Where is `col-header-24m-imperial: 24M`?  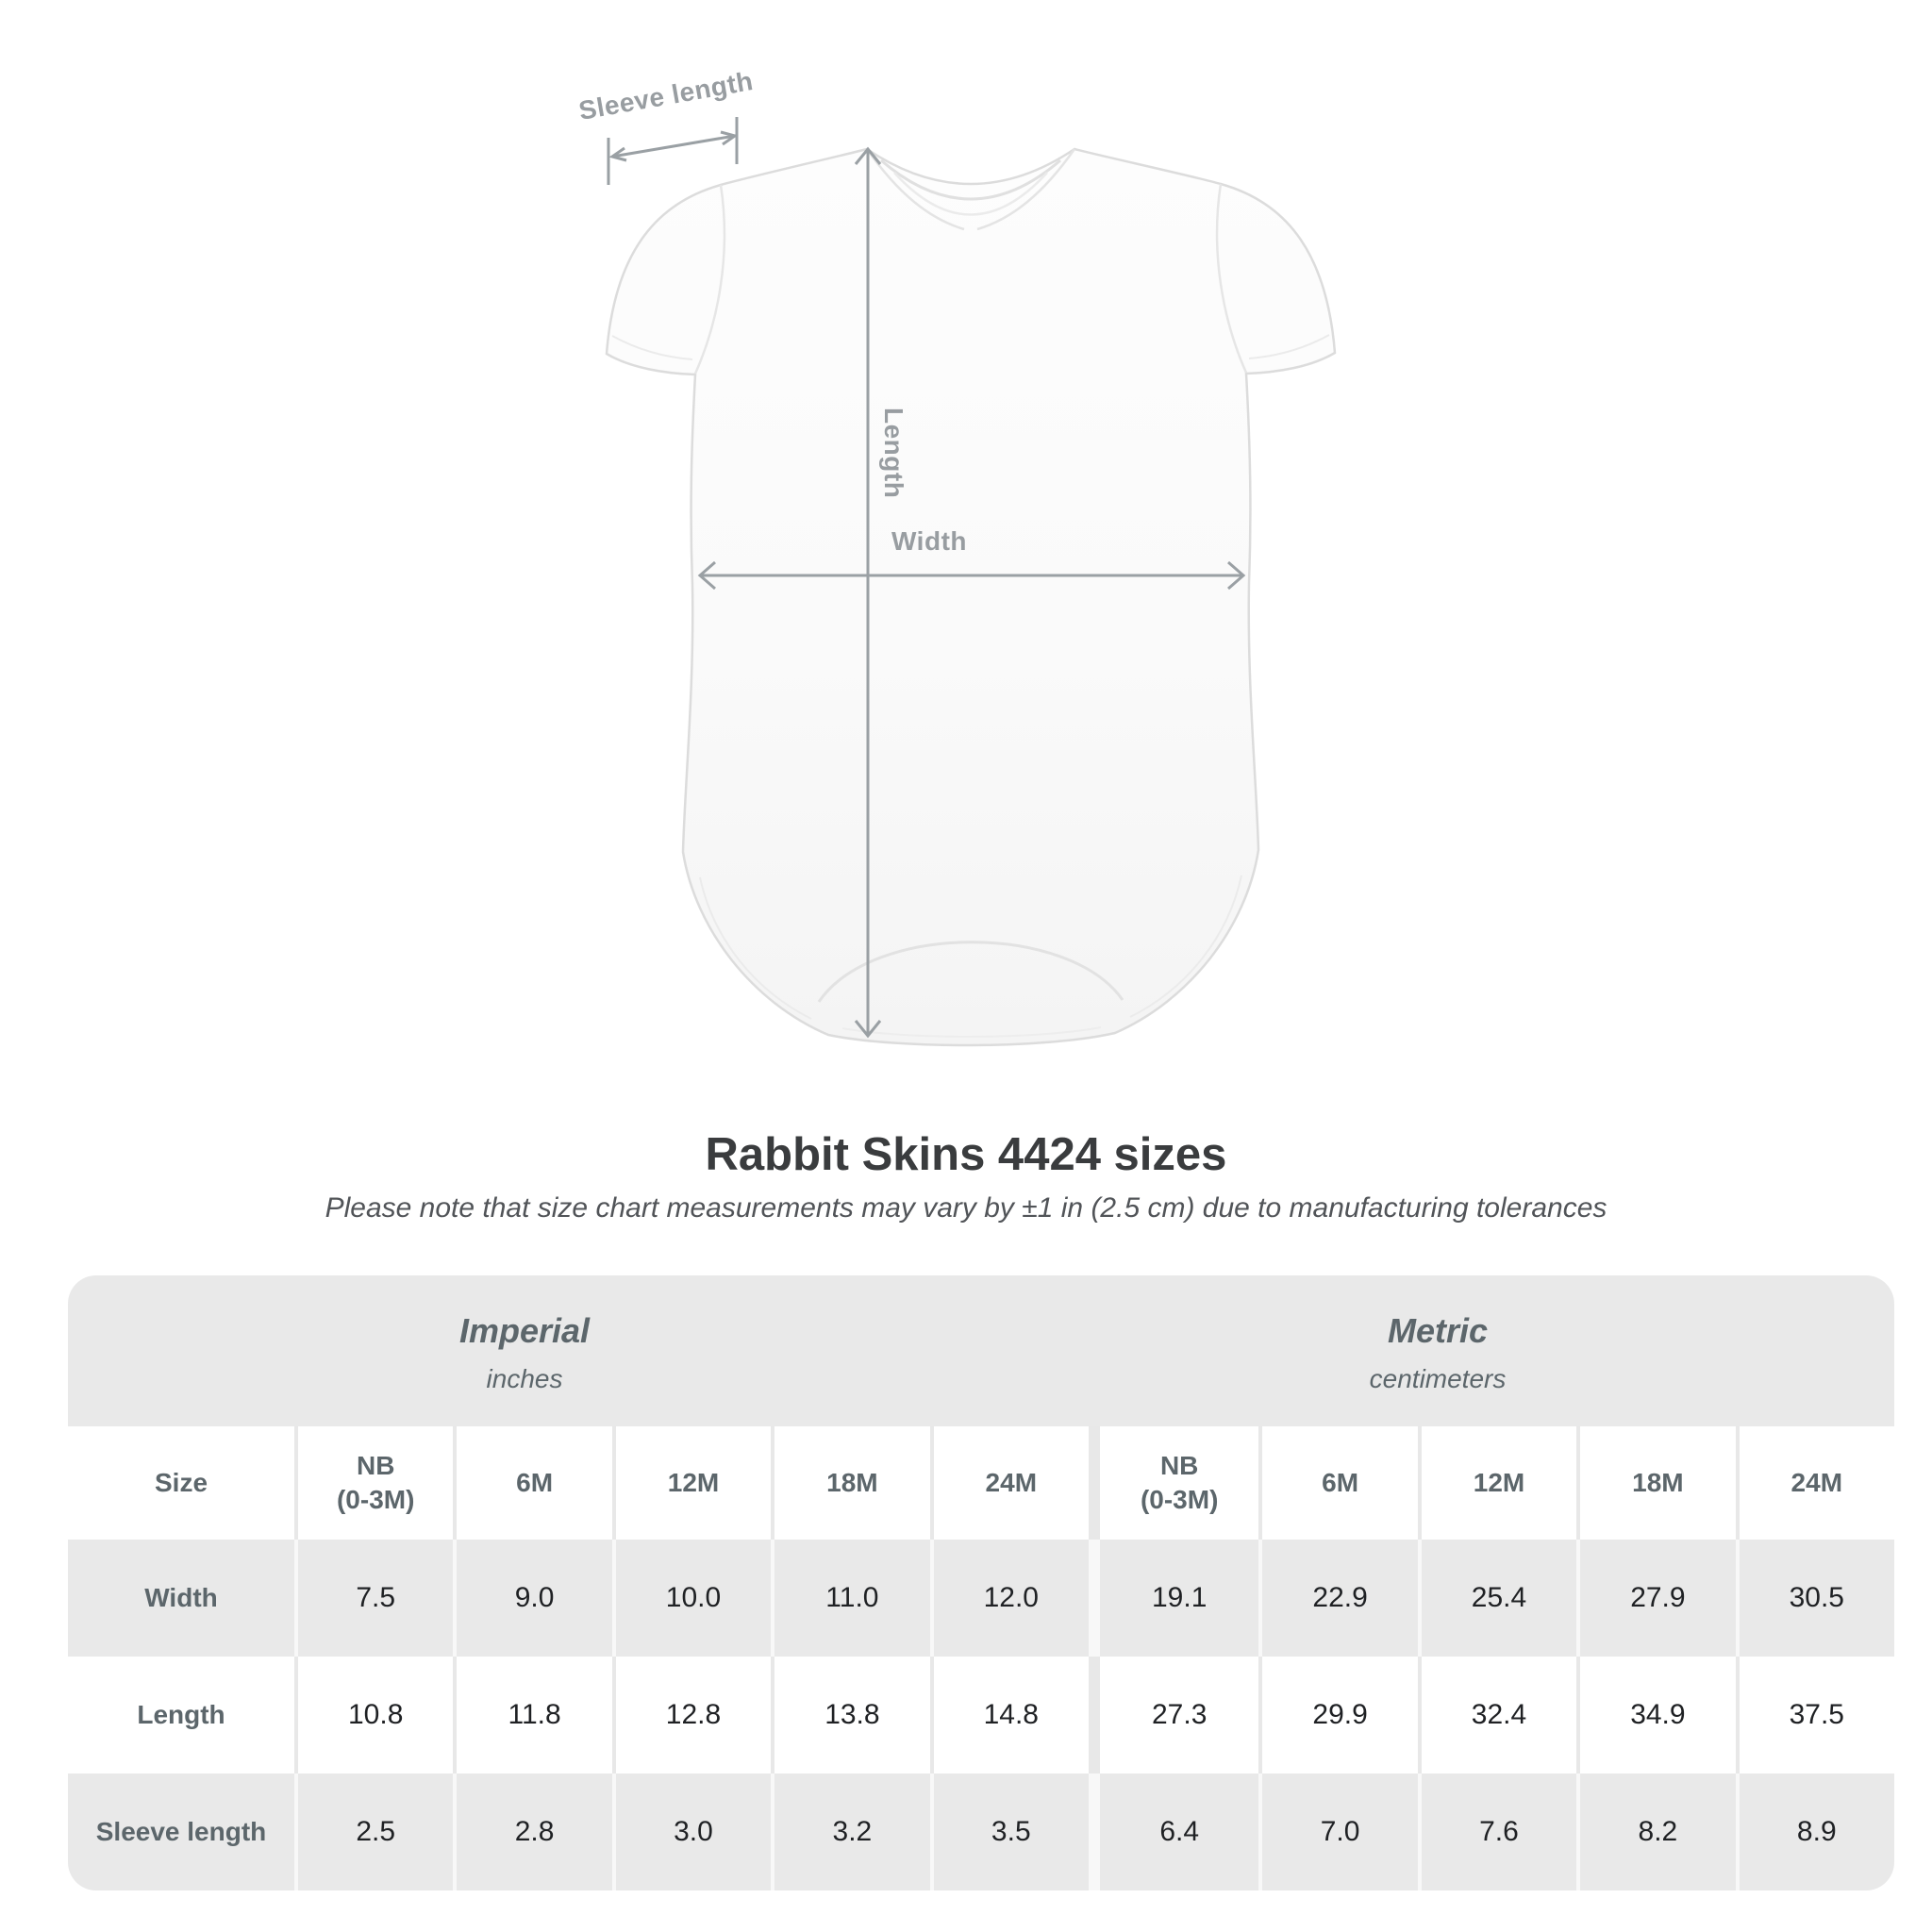
col-header-24m-imperial: 24M is located at coordinates (1009, 1483).